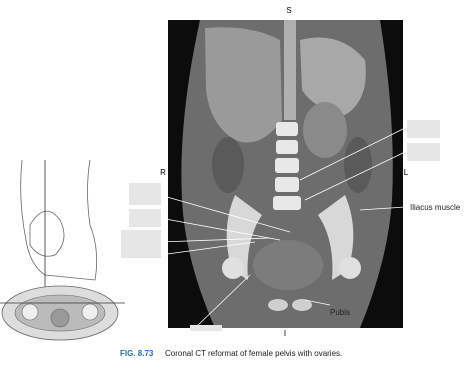 This screenshot has width=474, height=372. Describe the element at coordinates (137, 353) in the screenshot. I see `caption-number: FIG. 8.73` at that location.